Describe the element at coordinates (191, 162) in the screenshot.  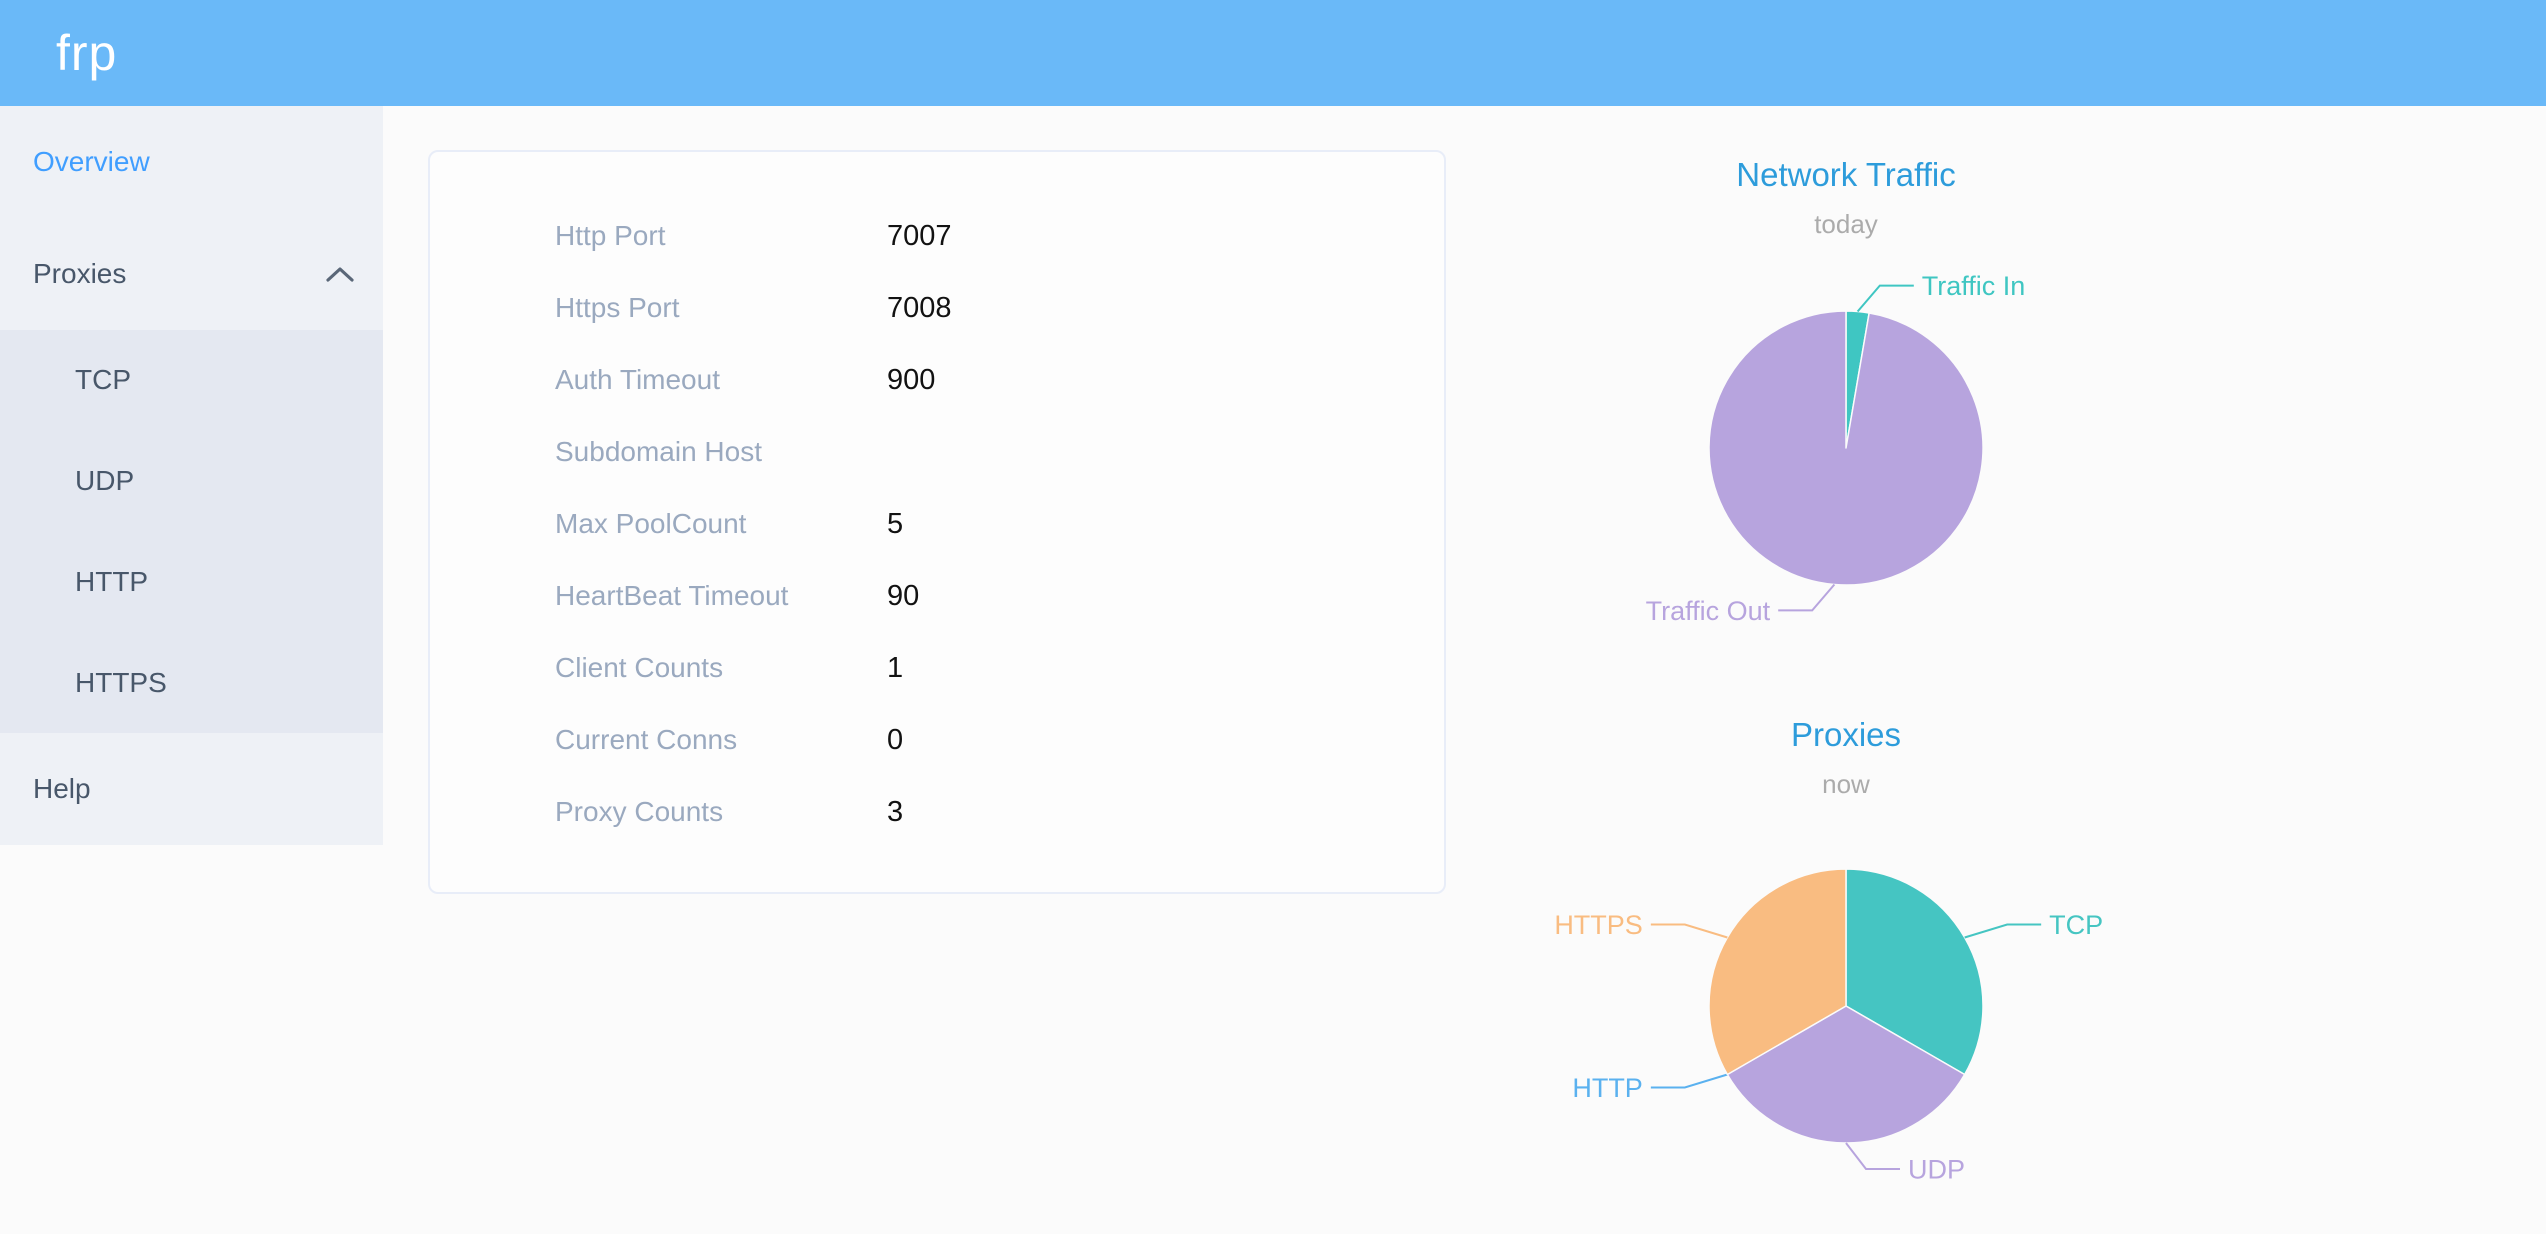
I see `sidebar-item-overview: Overview` at that location.